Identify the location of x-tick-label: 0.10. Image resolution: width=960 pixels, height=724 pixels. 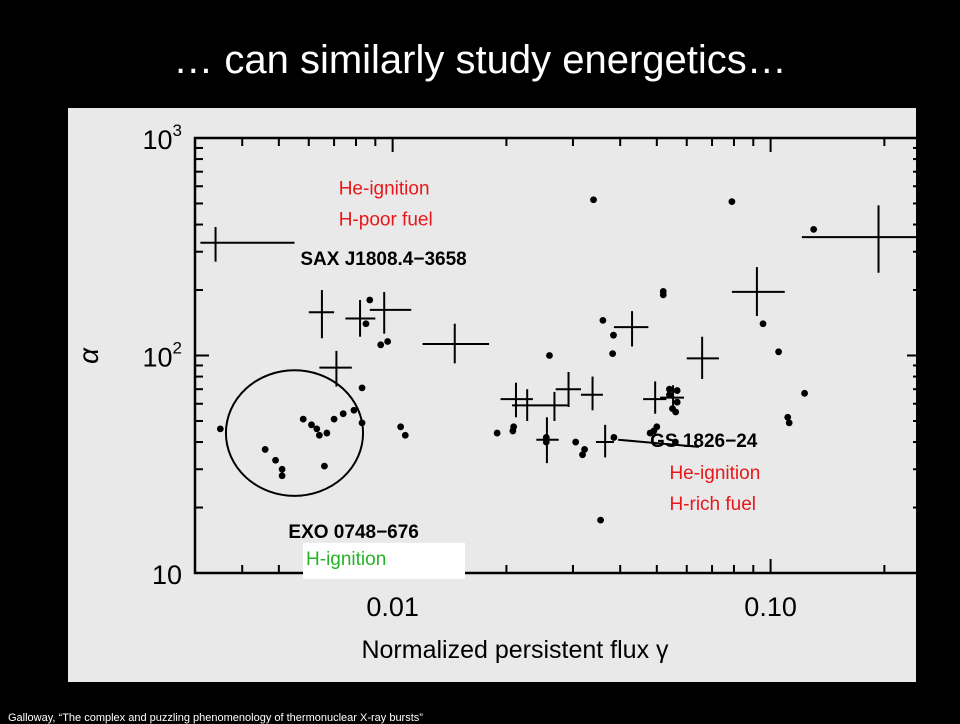
(770, 607).